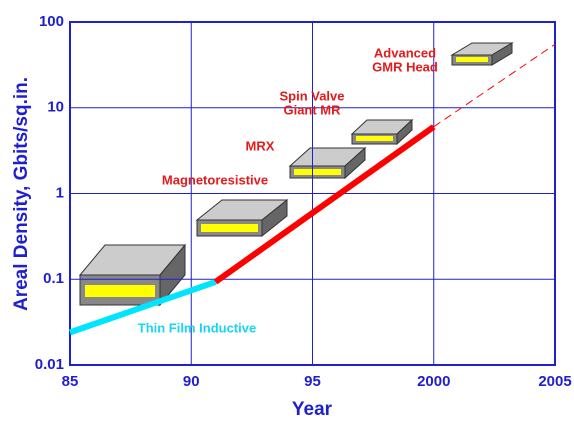  I want to click on x-tick-label: 90, so click(191, 381).